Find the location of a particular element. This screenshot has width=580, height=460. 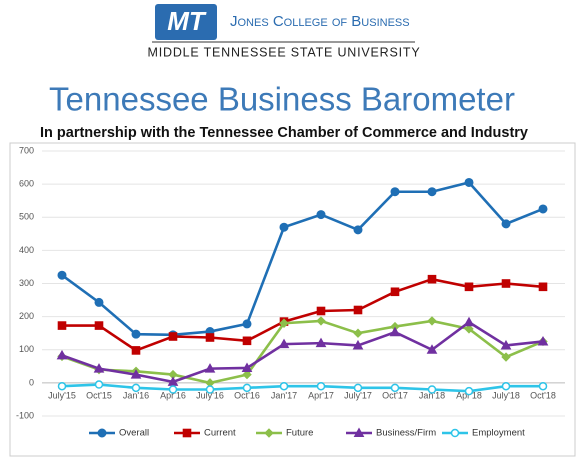

x-tick-label: Apr'16 is located at coordinates (173, 395).